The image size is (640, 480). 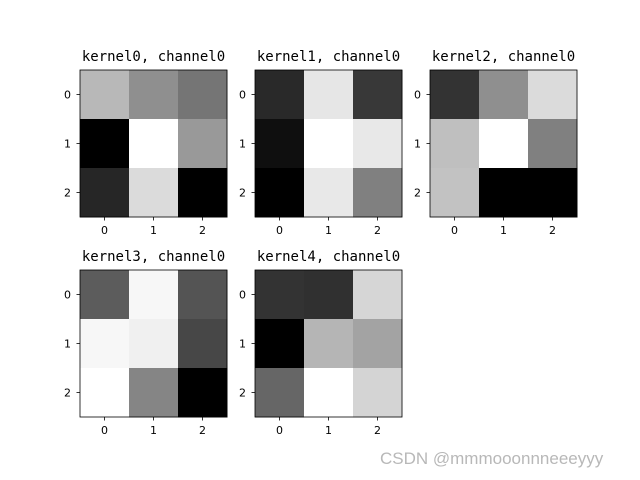 I want to click on heatmap-panel-0: kernel0, channel0 0 1 2 0 1 2, so click(x=146, y=143).